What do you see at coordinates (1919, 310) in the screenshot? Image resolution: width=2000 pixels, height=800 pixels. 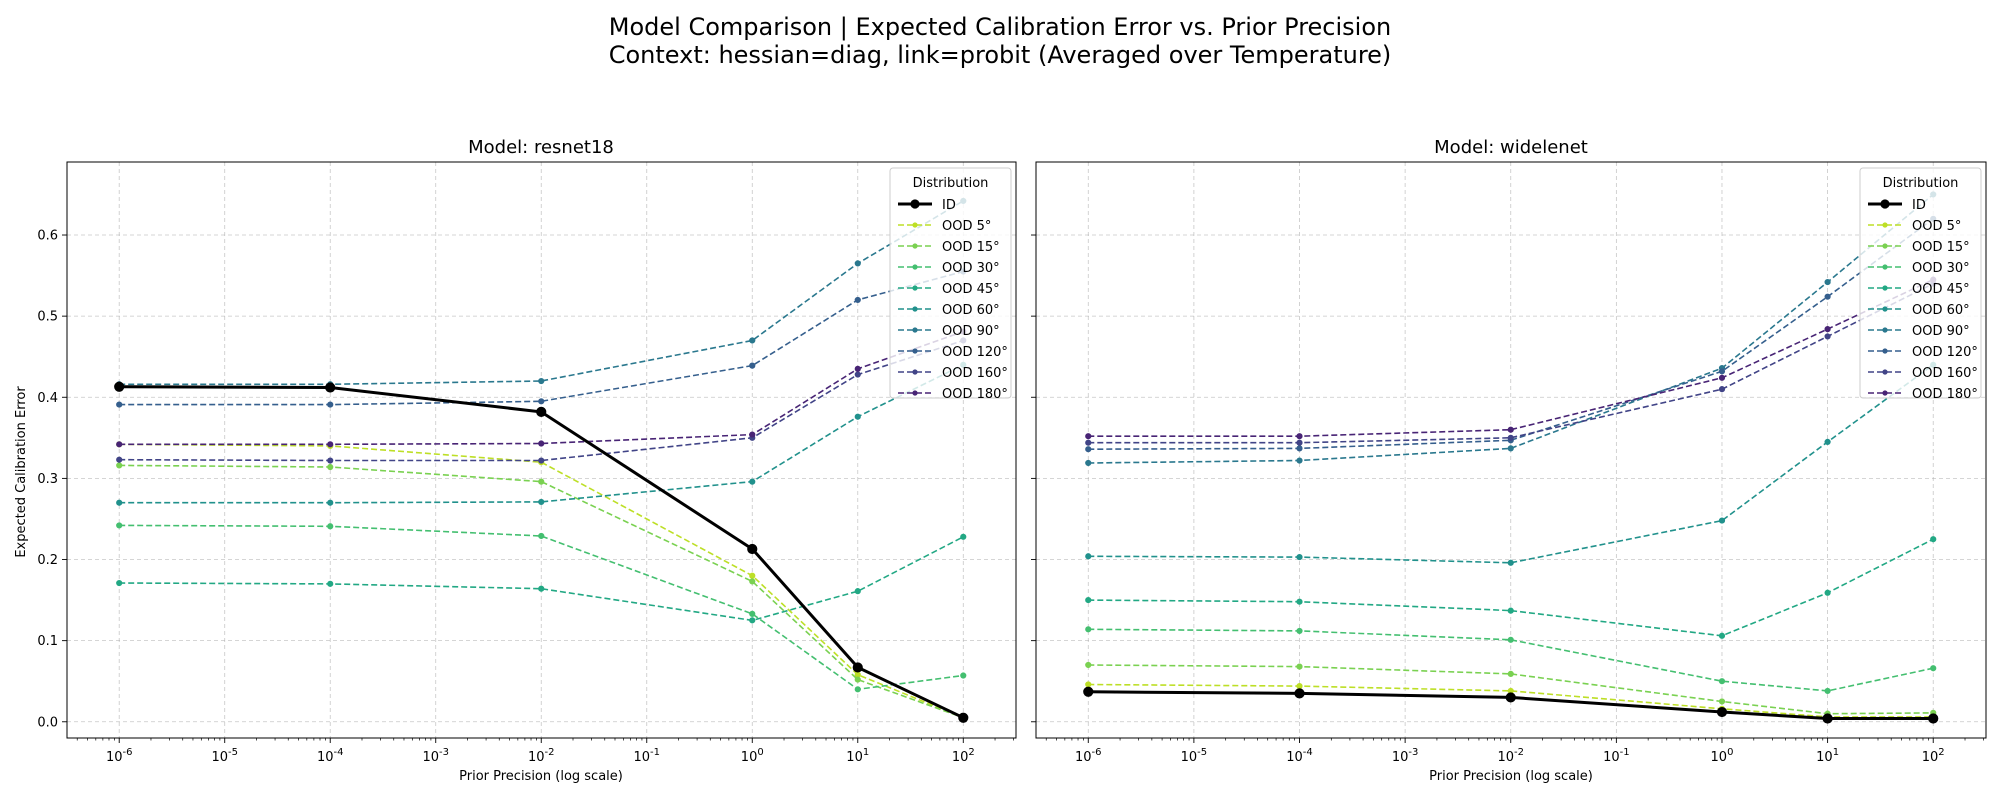 I see `legend-item: OOD 60°` at bounding box center [1919, 310].